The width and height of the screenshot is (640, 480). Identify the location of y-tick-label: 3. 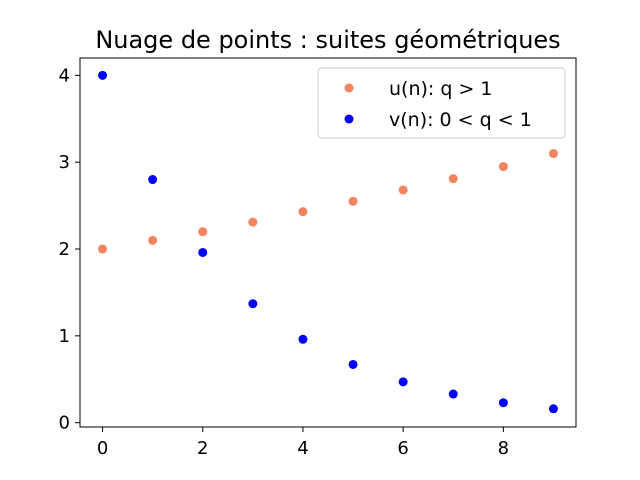
(64, 162).